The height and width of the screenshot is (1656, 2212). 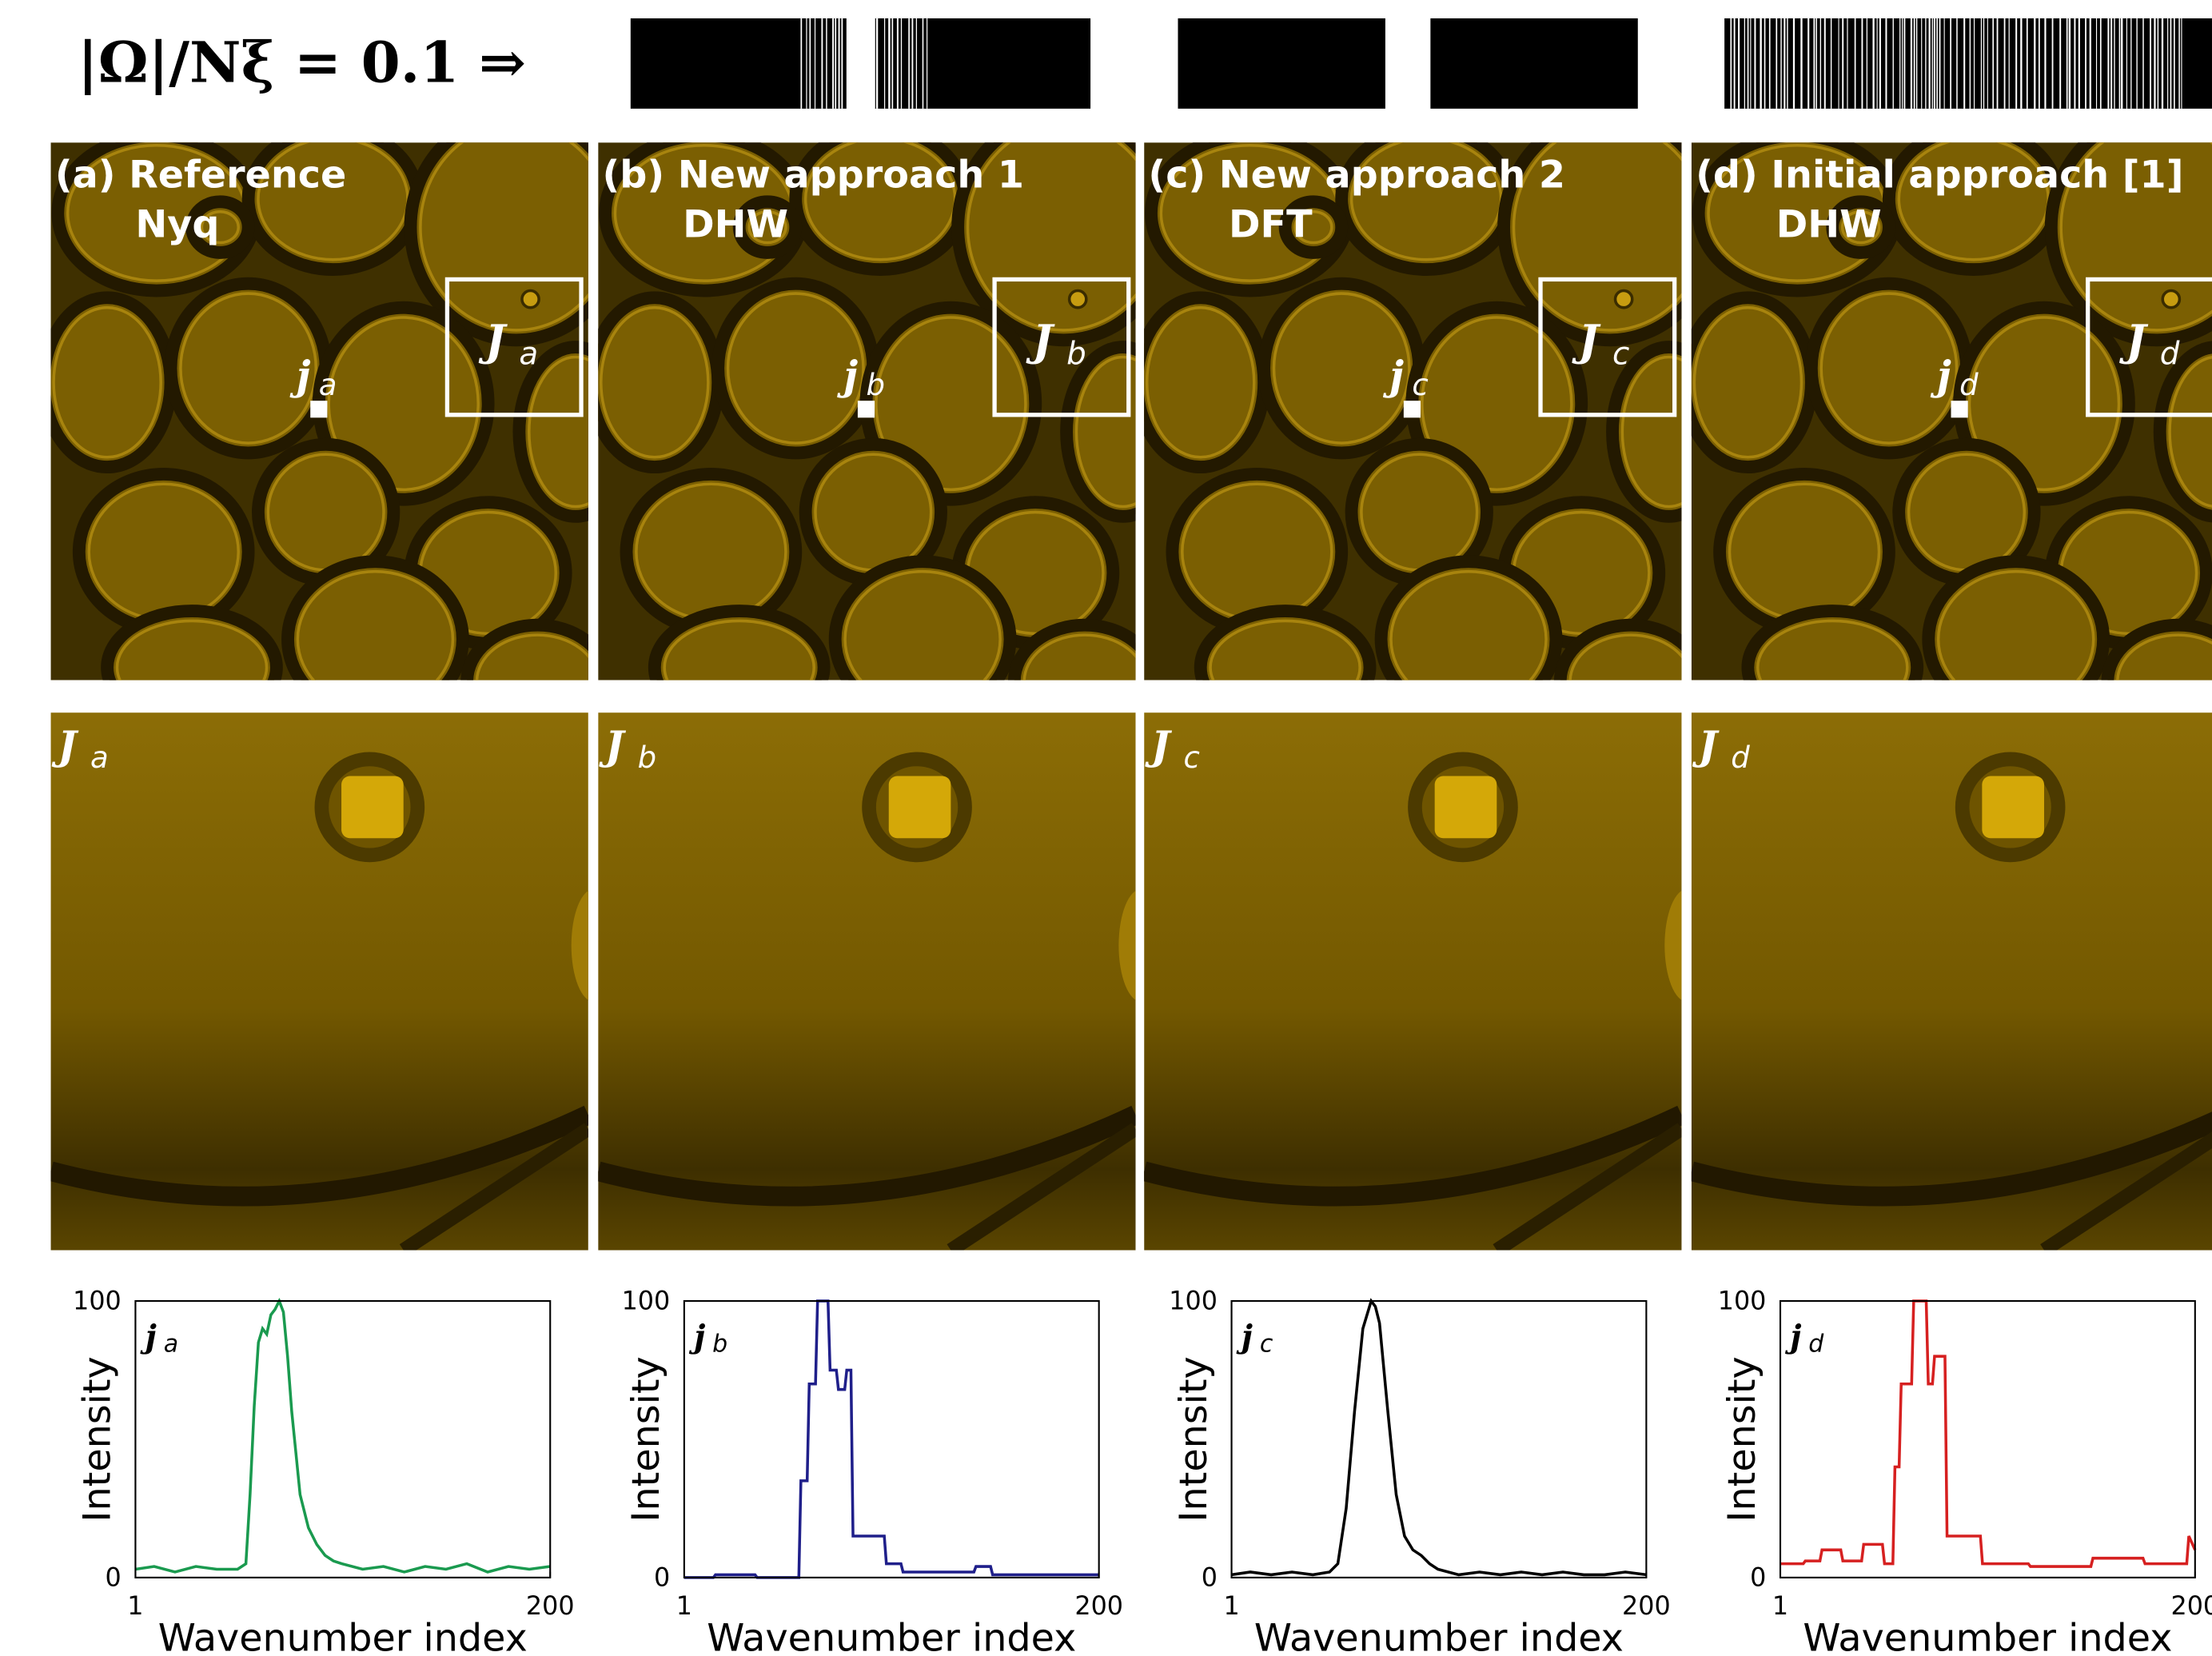 I want to click on roi-subscript: b, so click(x=1076, y=354).